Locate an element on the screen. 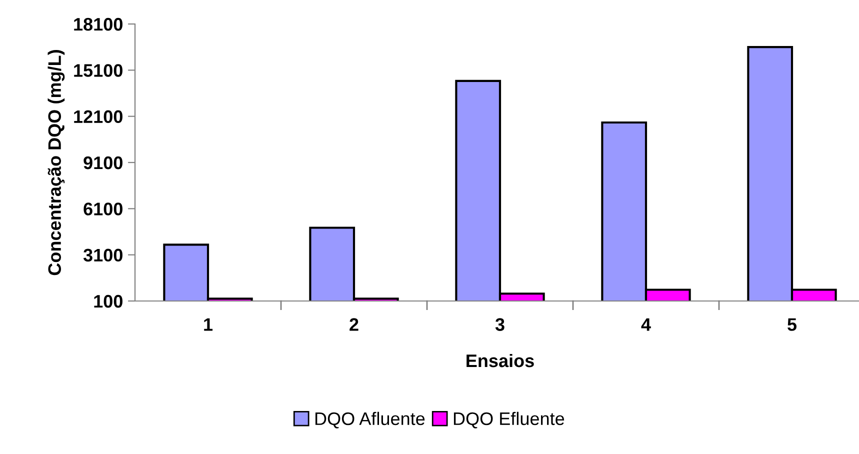 Image resolution: width=859 pixels, height=454 pixels. y-tick-label: 9100 is located at coordinates (103, 163).